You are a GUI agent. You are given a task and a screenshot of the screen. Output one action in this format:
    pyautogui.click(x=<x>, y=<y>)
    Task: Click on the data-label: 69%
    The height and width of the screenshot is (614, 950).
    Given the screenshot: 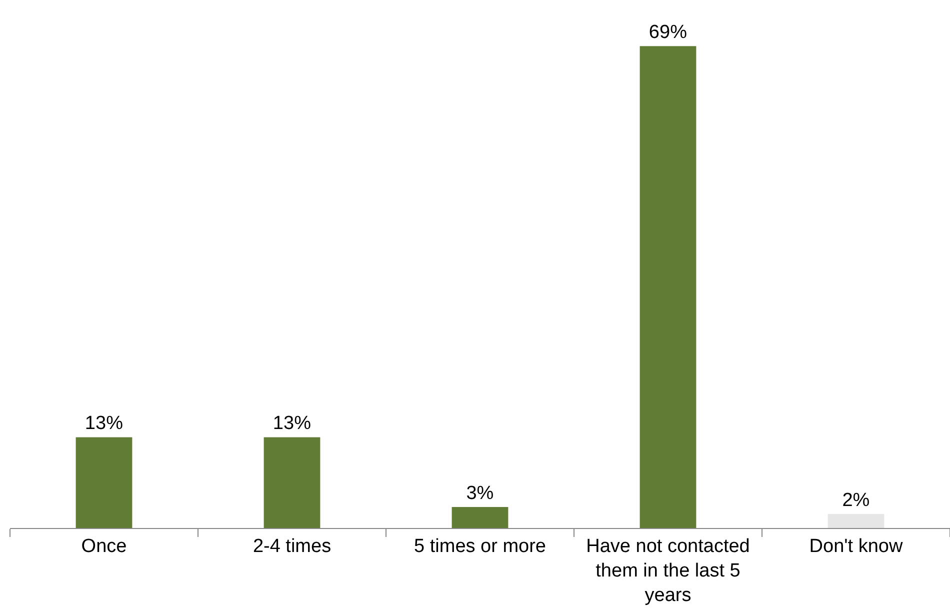 What is the action you would take?
    pyautogui.click(x=668, y=33)
    